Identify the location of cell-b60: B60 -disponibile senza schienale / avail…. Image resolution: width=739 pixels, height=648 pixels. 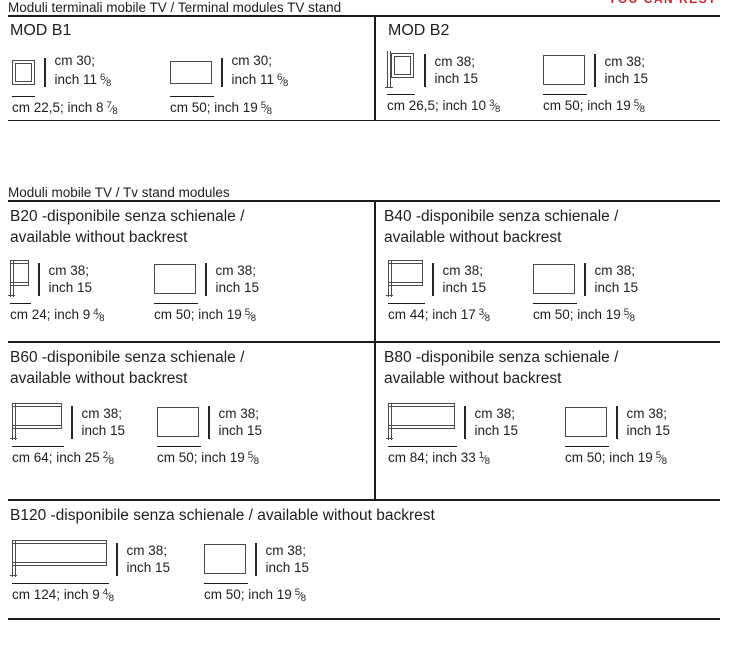
(191, 420).